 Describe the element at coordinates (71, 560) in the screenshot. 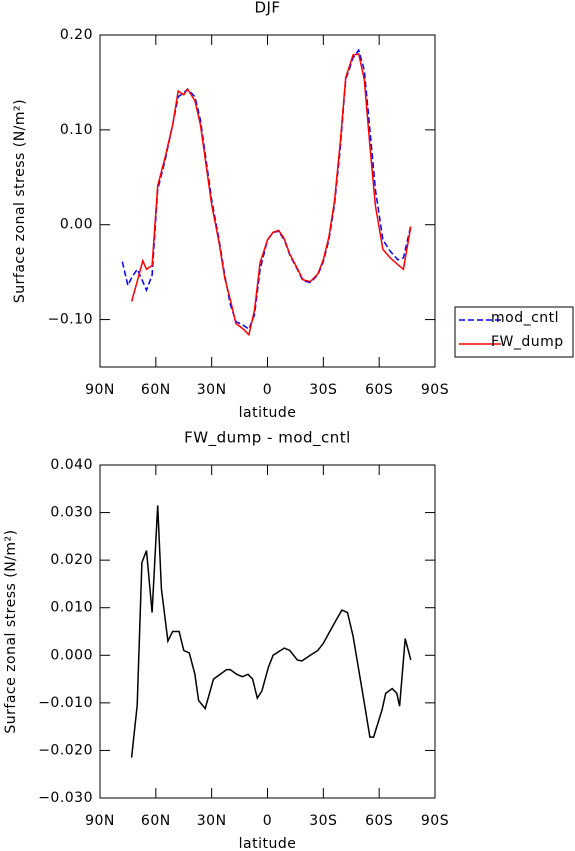

I see `y-tick-label: 0.020` at that location.